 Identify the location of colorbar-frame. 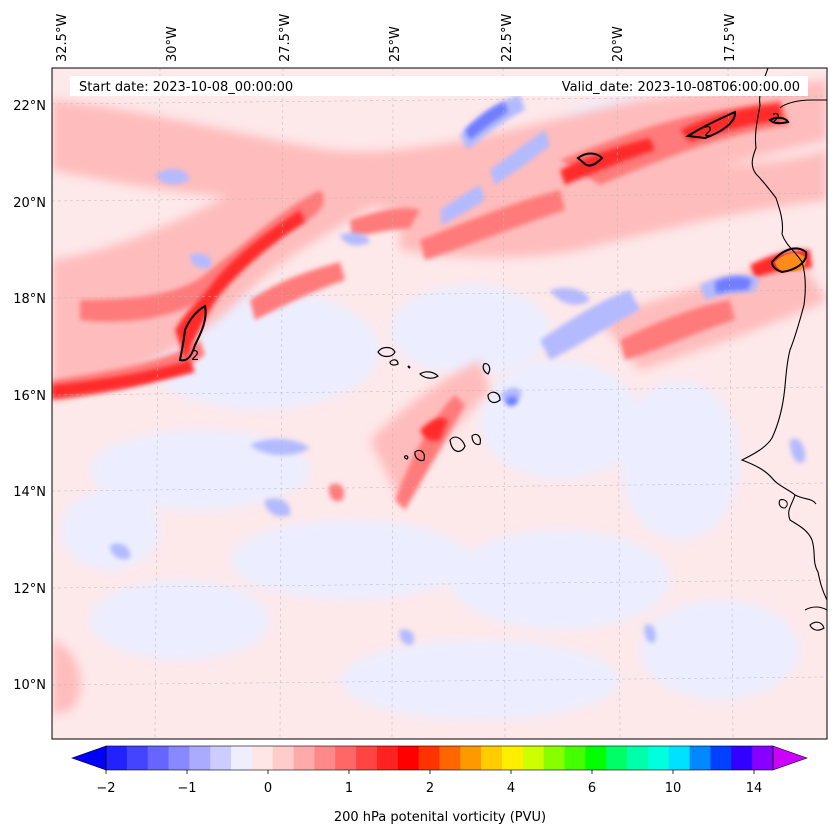
(439, 758).